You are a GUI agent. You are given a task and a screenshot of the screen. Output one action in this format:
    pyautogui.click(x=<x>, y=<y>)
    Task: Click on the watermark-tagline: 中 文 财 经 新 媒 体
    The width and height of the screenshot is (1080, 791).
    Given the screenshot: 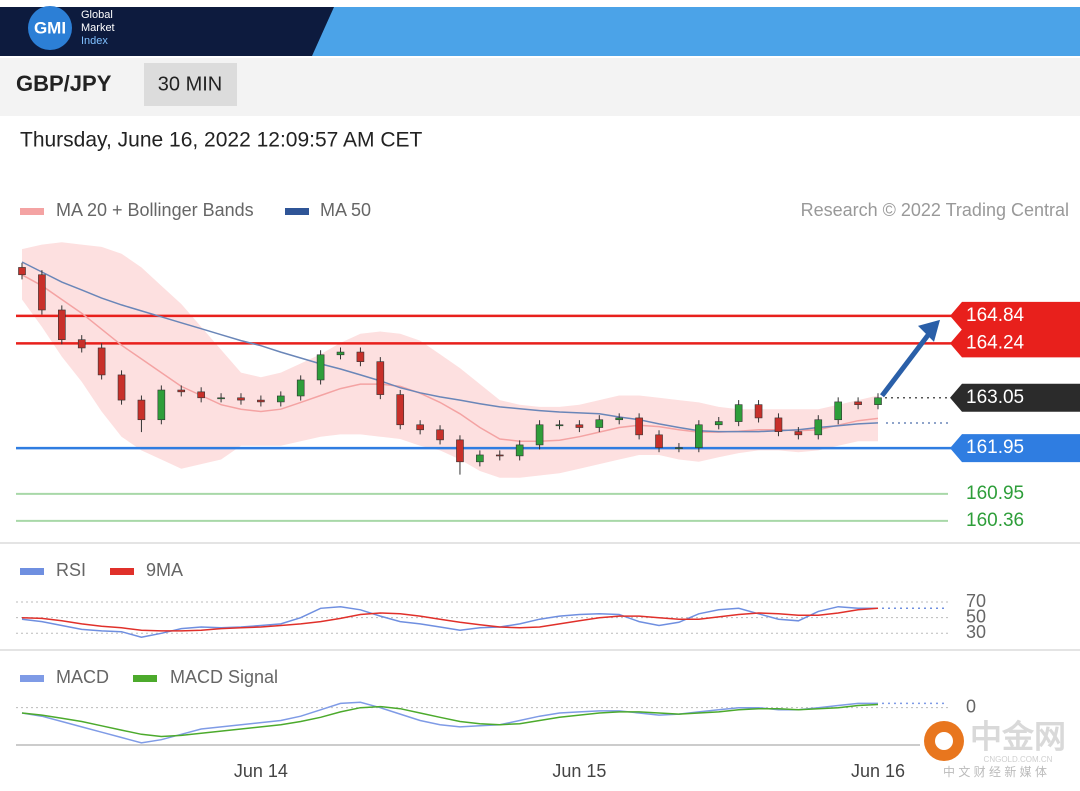 What is the action you would take?
    pyautogui.click(x=995, y=771)
    